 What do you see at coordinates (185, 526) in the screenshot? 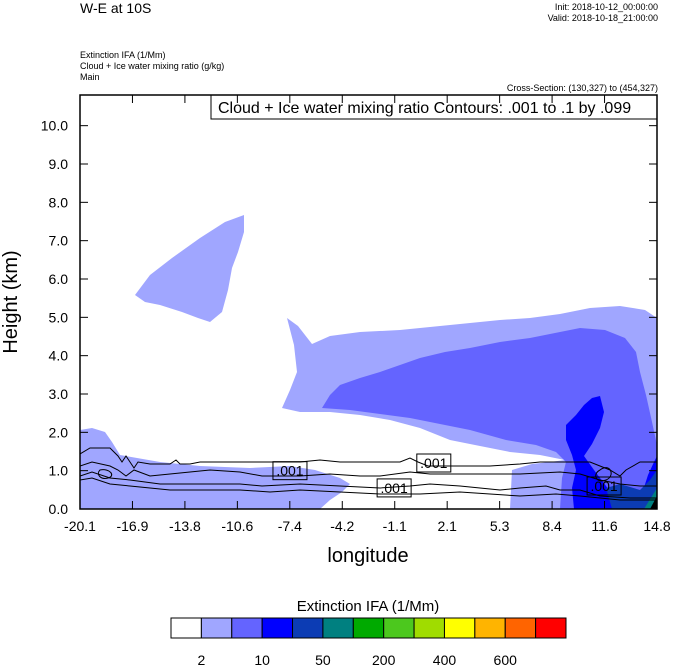
I see `x-tick-label: -13.8` at bounding box center [185, 526].